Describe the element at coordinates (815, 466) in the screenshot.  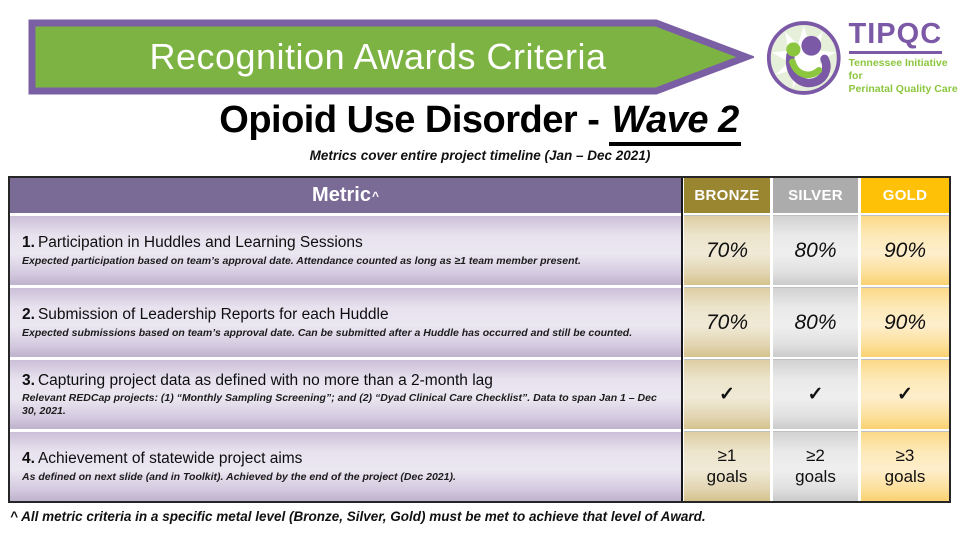
I see `row-4-silver-value: ≥2 goals` at that location.